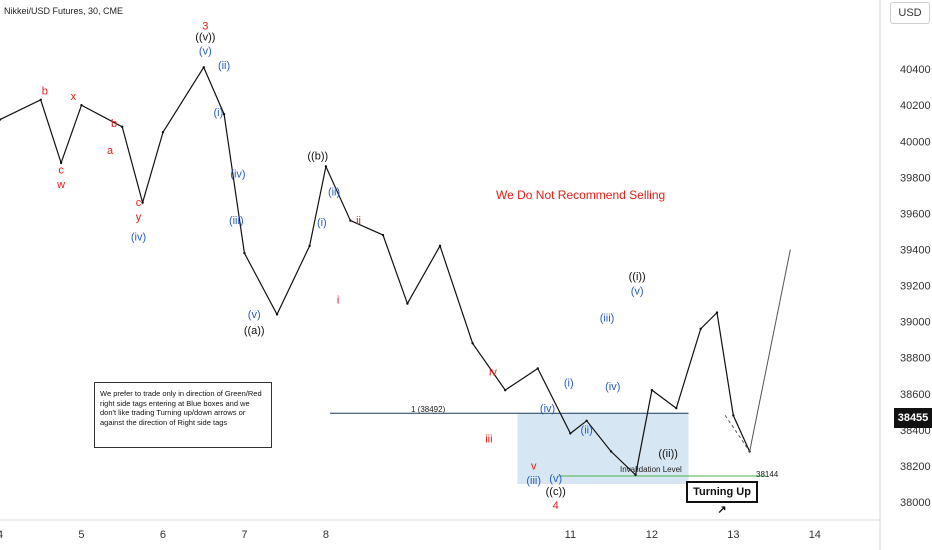 Image resolution: width=932 pixels, height=550 pixels. I want to click on x-tick-label: 12, so click(652, 535).